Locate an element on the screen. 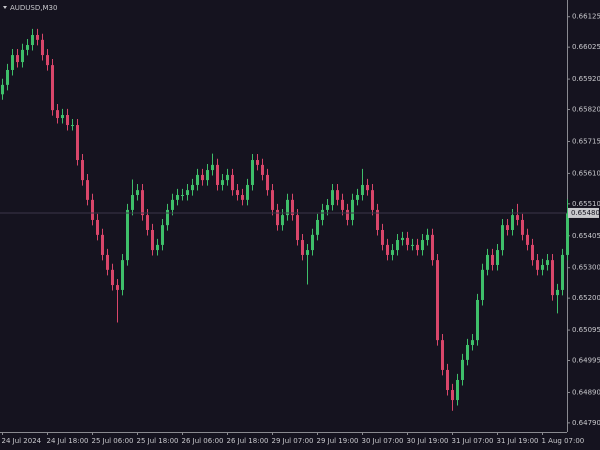 Image resolution: width=600 pixels, height=450 pixels. y-tick-label: 0.66125 is located at coordinates (586, 17).